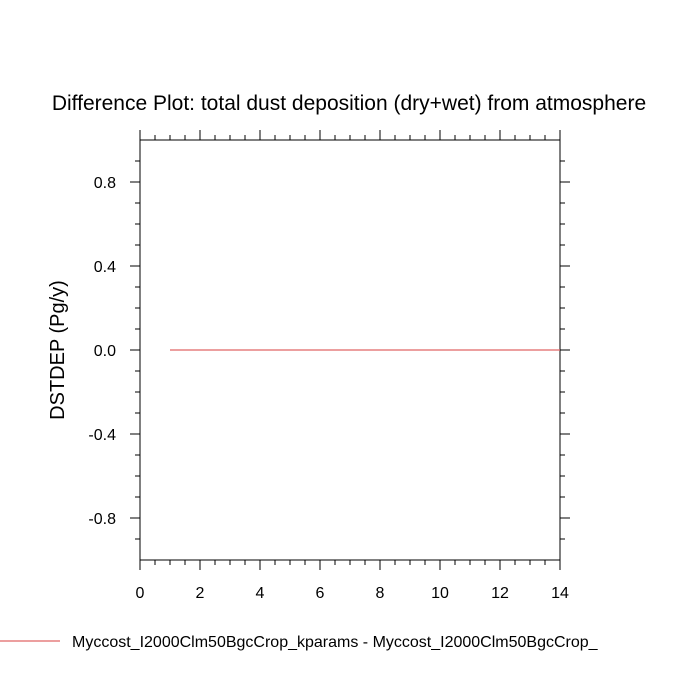  I want to click on y-axis-label: DSTDEP (Pg/y), so click(58, 350).